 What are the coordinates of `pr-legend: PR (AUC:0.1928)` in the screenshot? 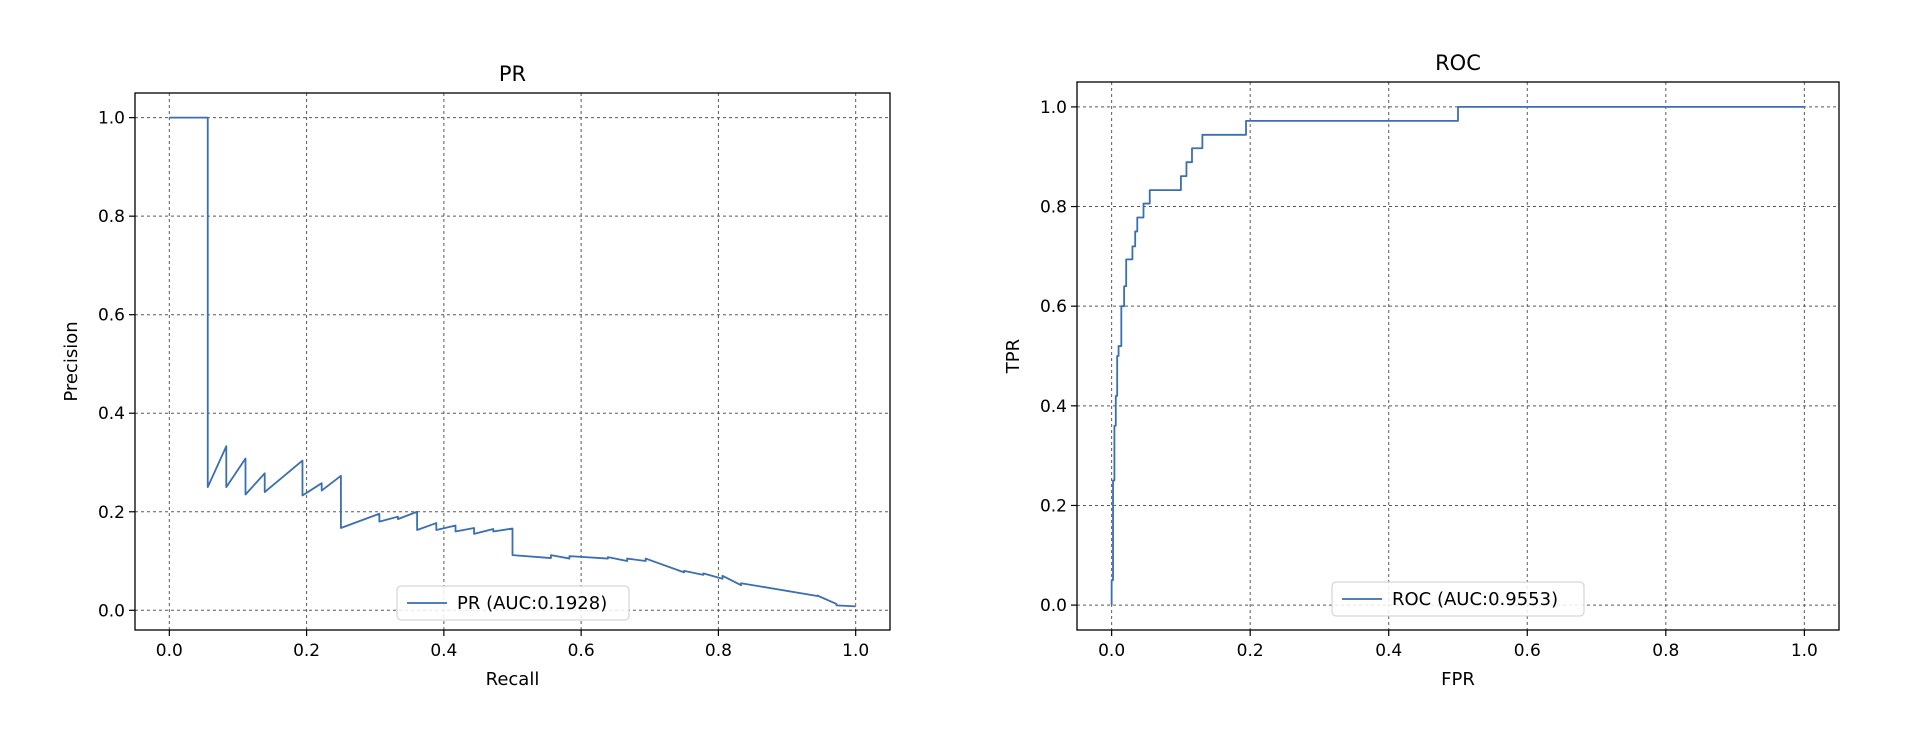 It's located at (513, 603).